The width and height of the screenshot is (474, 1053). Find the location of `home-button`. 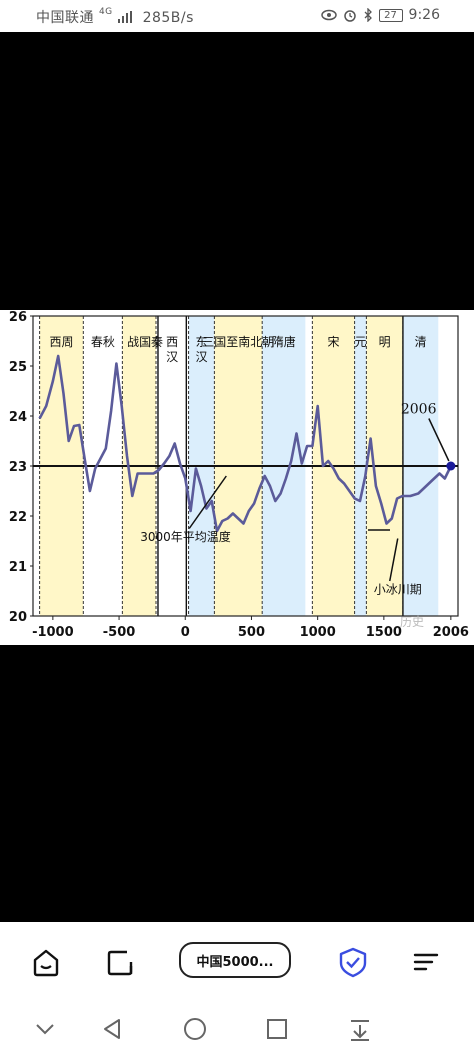

home-button is located at coordinates (46, 962).